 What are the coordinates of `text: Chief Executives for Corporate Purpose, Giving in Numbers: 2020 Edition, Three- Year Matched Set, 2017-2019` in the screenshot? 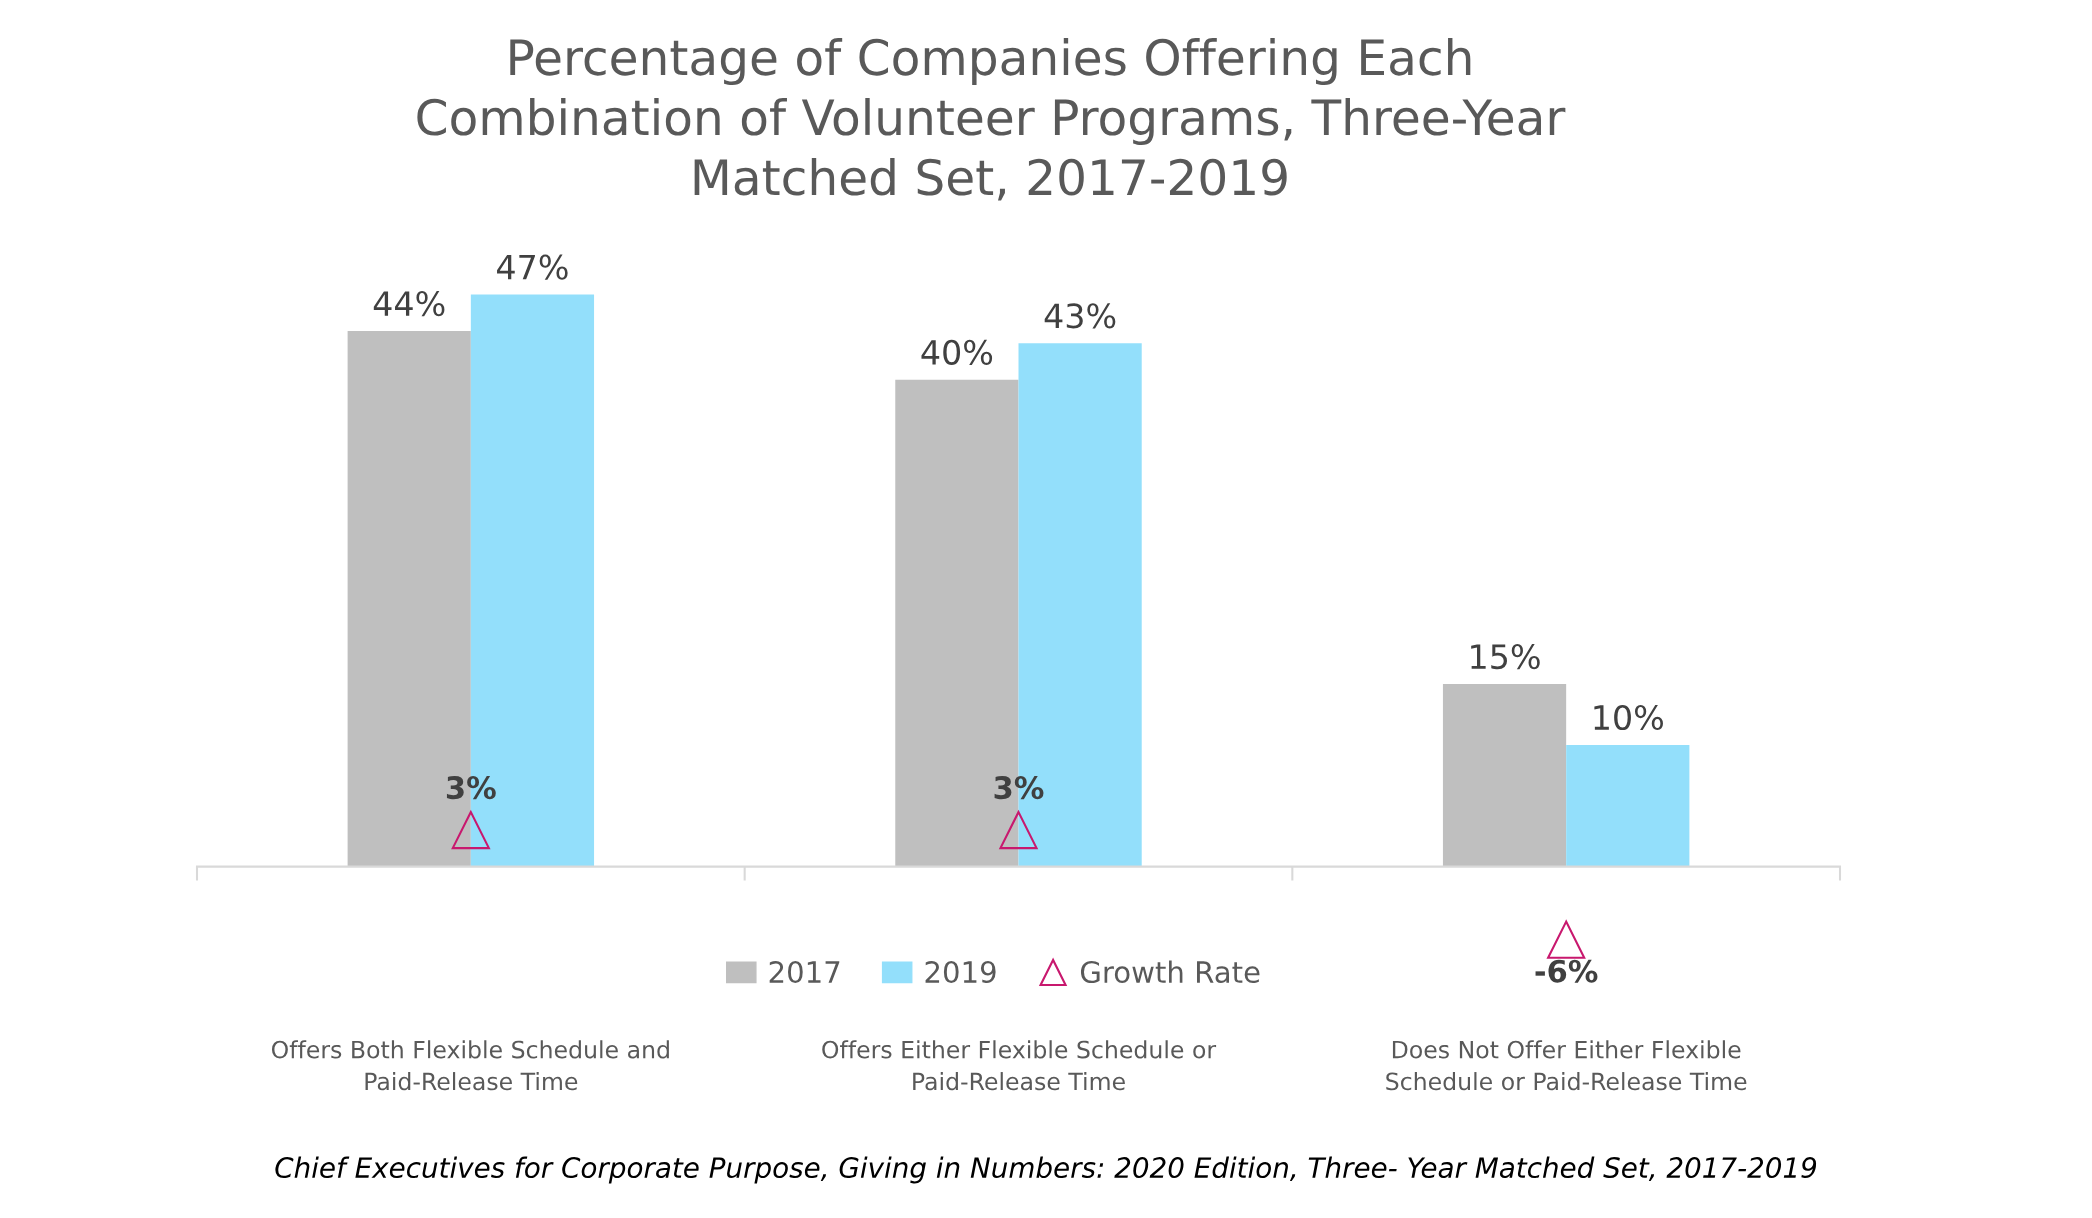 It's located at (1046, 1170).